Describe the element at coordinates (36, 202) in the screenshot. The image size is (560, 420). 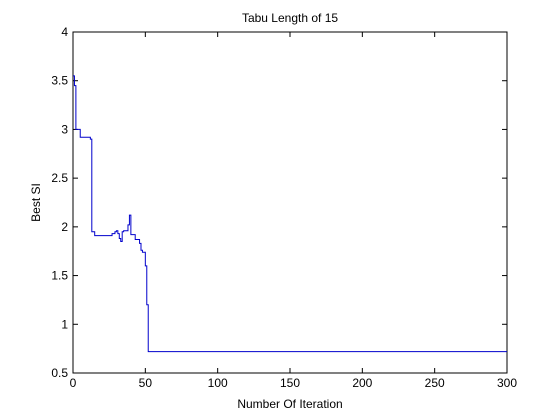
I see `y-axis-label: Best SI` at that location.